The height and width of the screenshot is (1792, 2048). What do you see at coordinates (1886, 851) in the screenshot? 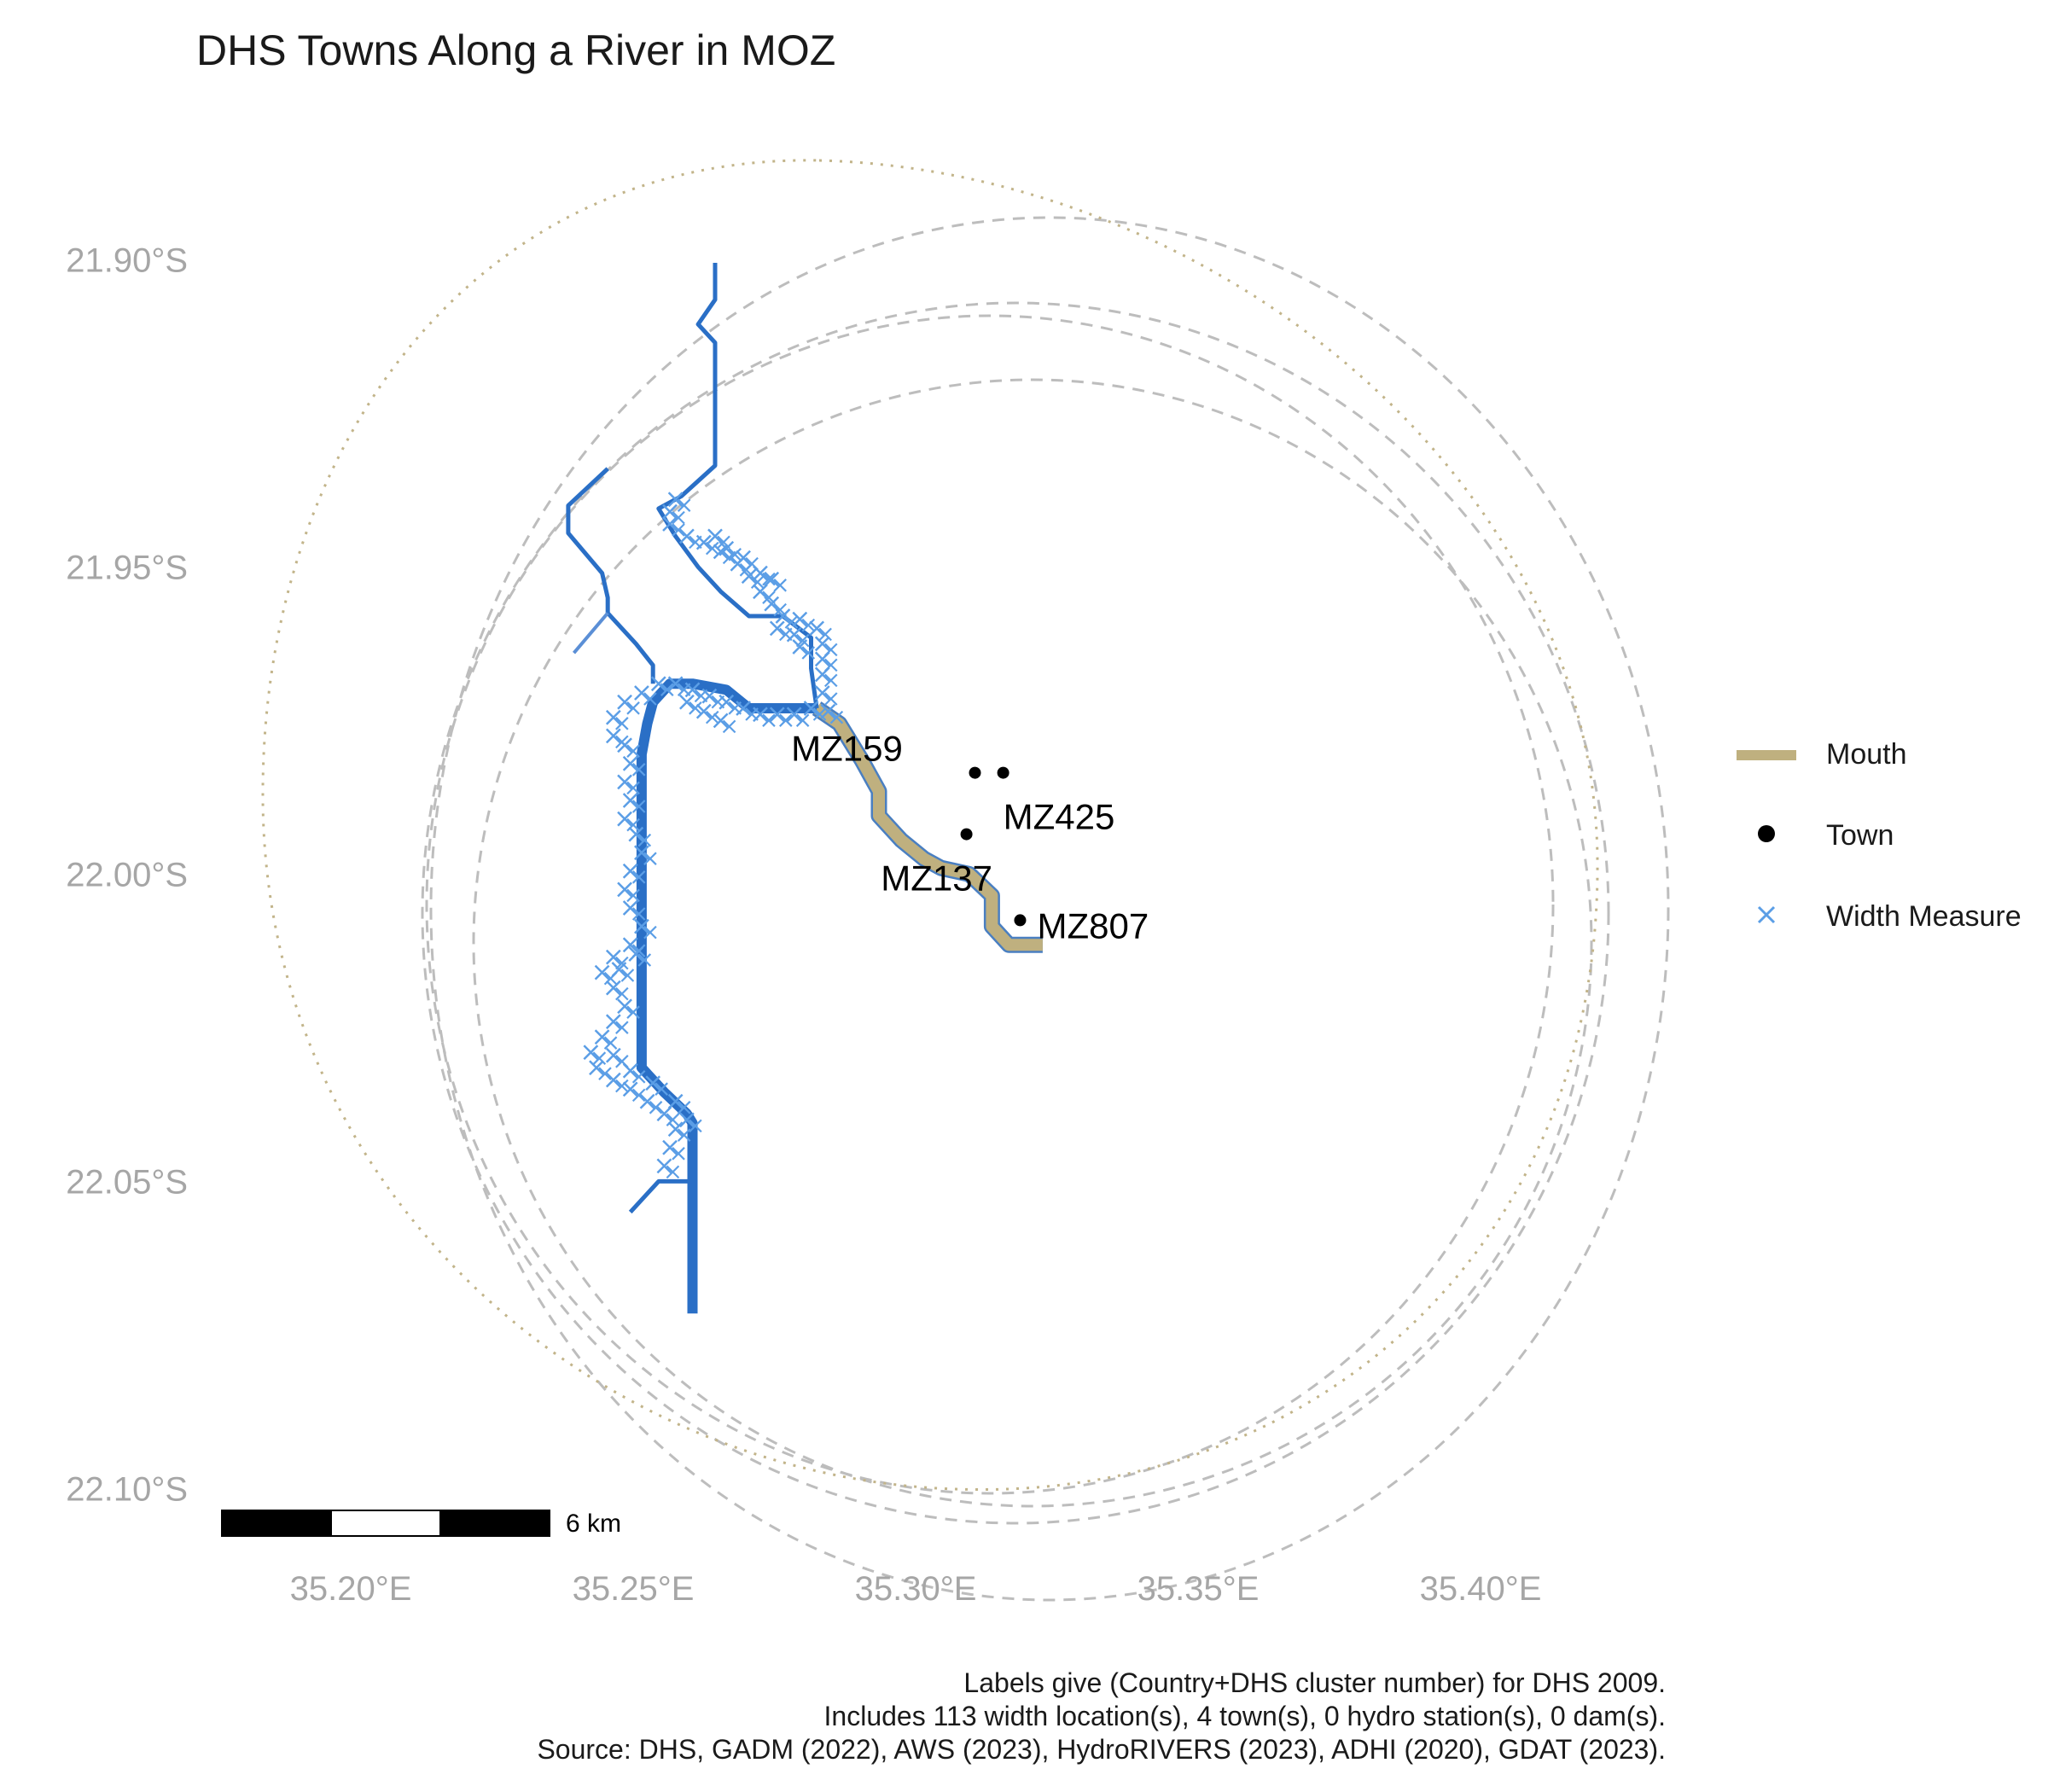
I see `legend-item-town: Town` at bounding box center [1886, 851].